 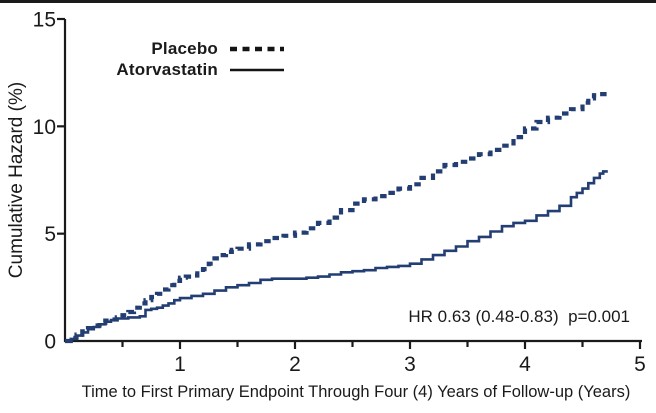 I want to click on x-tick-label: 1, so click(x=180, y=364).